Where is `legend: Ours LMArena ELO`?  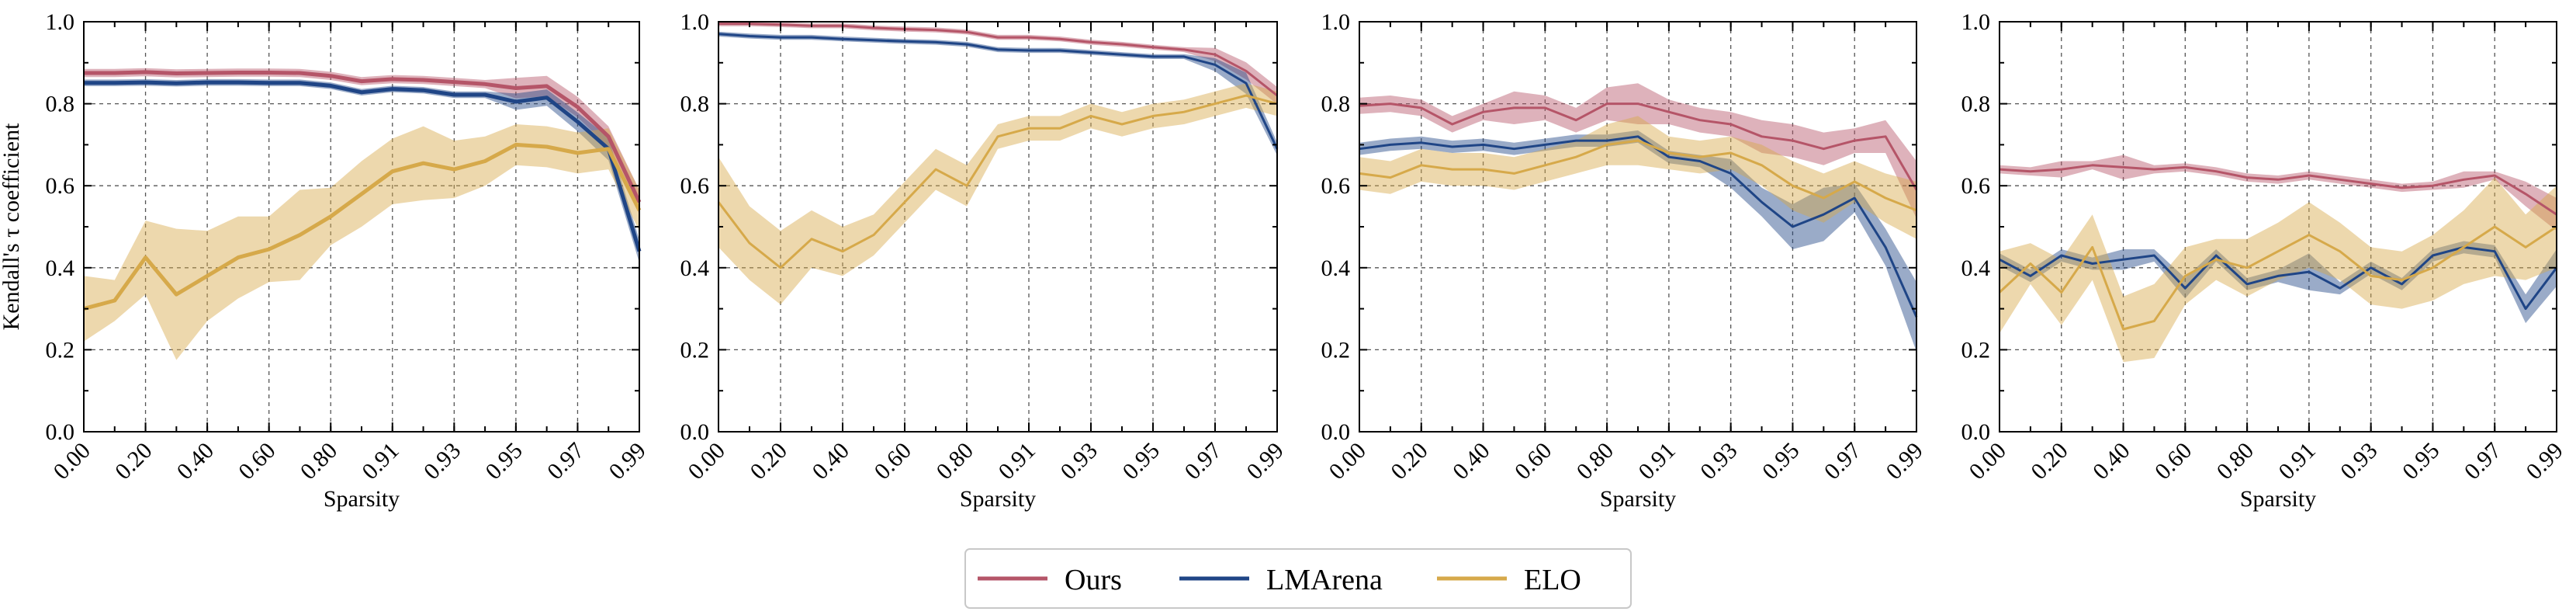
legend: Ours LMArena ELO is located at coordinates (1298, 578).